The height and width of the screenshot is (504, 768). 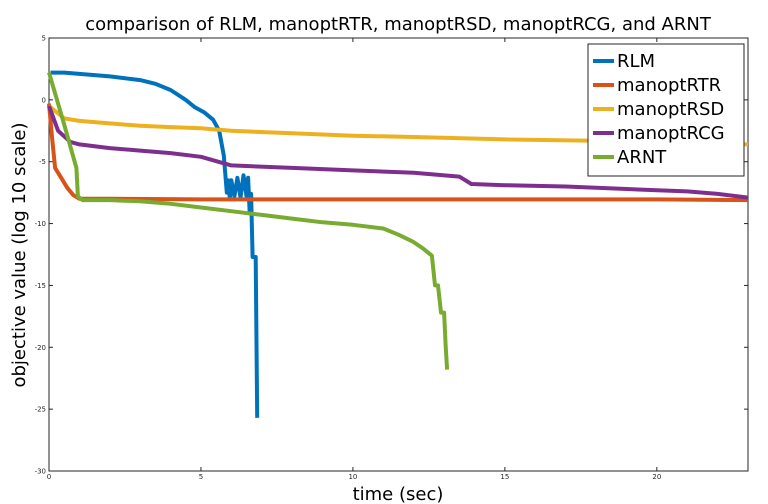 What do you see at coordinates (642, 157) in the screenshot?
I see `legend-label: ARNT` at bounding box center [642, 157].